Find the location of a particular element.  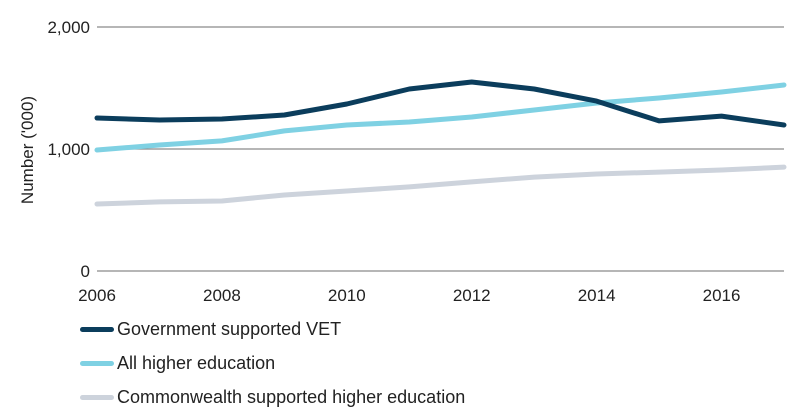

y-tick-label: 1,000 is located at coordinates (68, 149).